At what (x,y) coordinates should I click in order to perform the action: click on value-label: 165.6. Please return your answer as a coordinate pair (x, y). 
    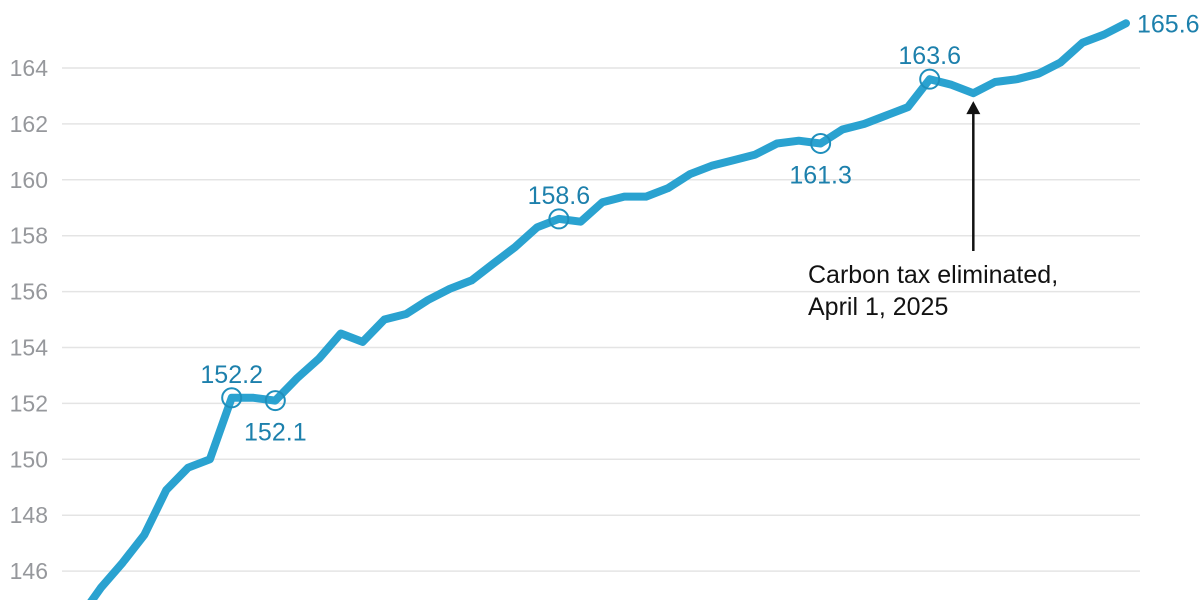
    Looking at the image, I should click on (1168, 24).